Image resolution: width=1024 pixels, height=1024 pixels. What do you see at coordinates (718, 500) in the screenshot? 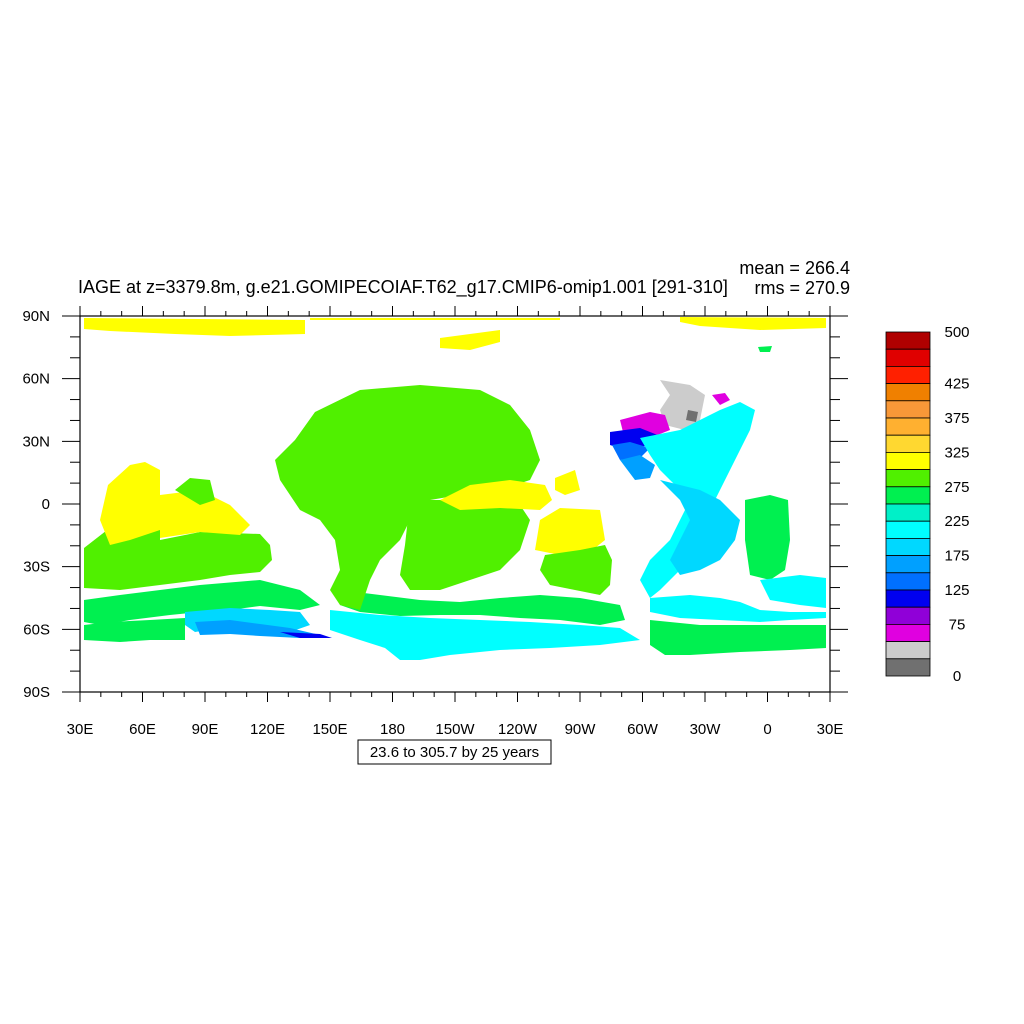
I see `region-atlantic` at bounding box center [718, 500].